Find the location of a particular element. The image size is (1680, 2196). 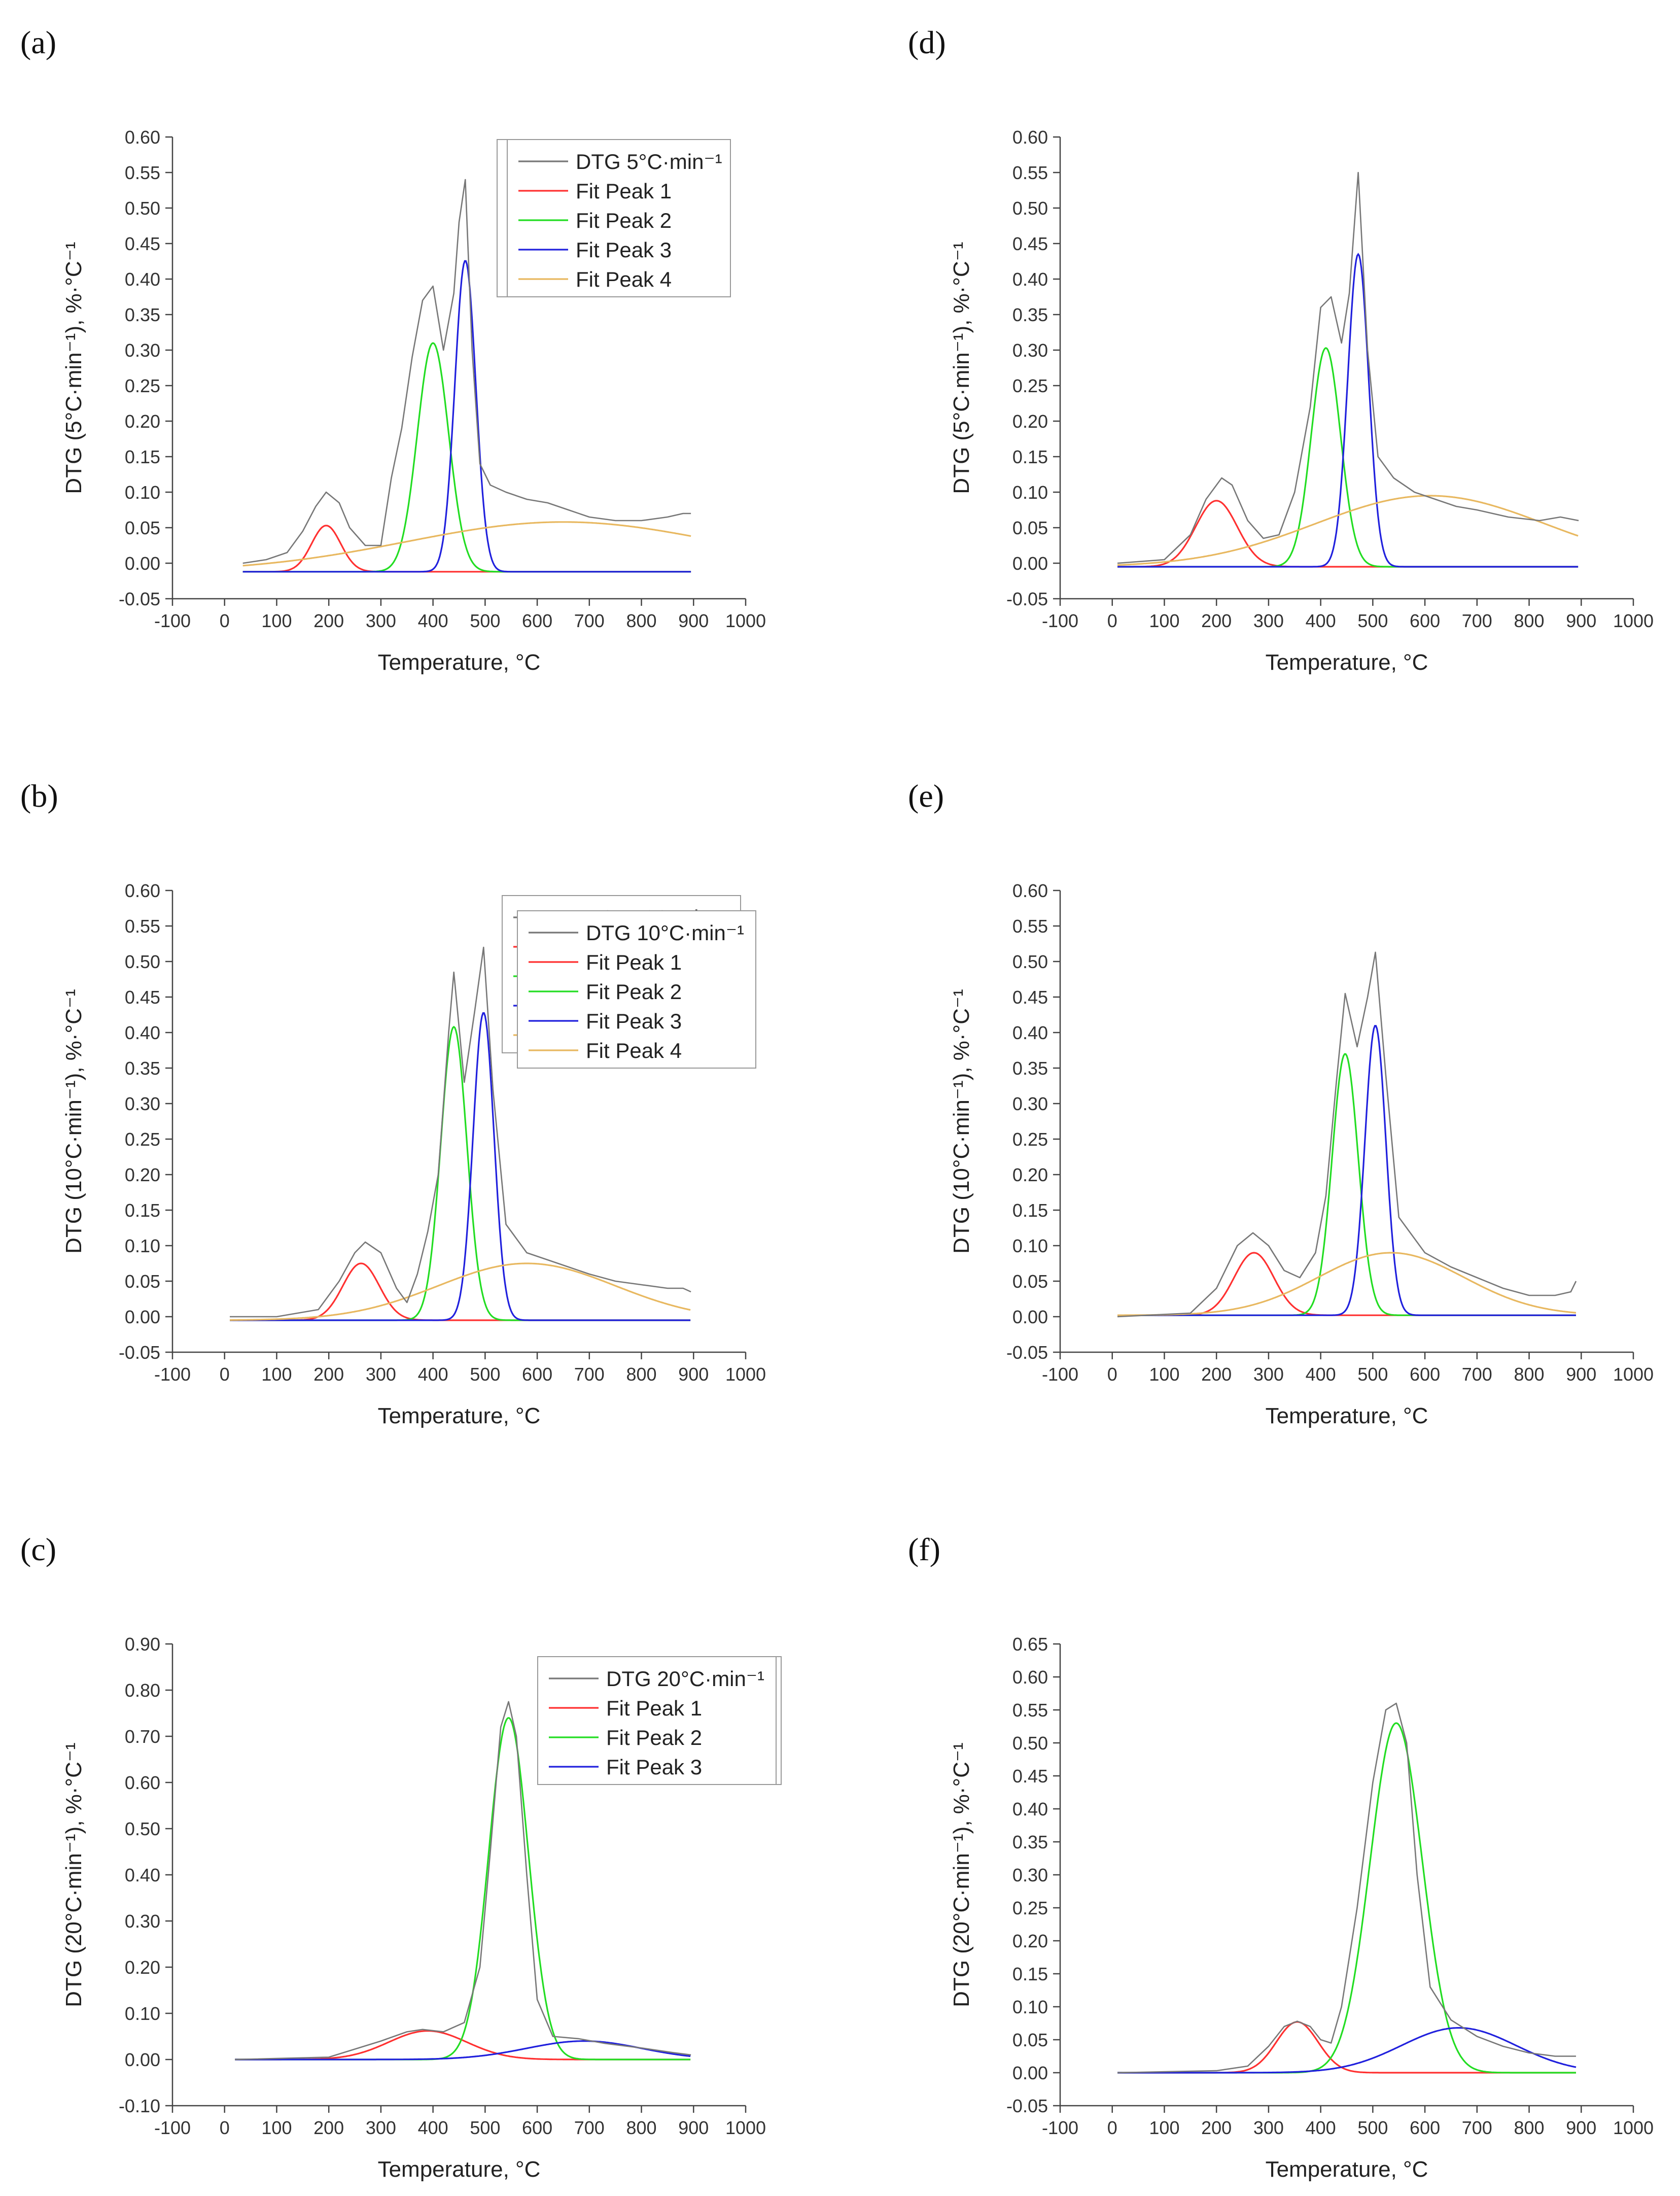

panel-label: (d) is located at coordinates (927, 42).